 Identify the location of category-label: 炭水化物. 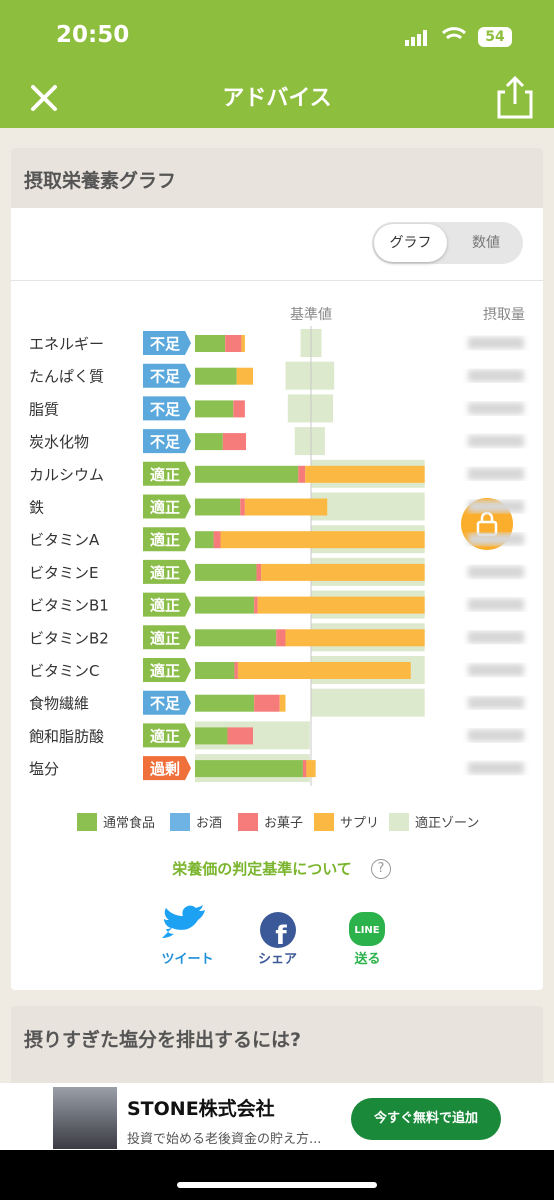
(59, 442).